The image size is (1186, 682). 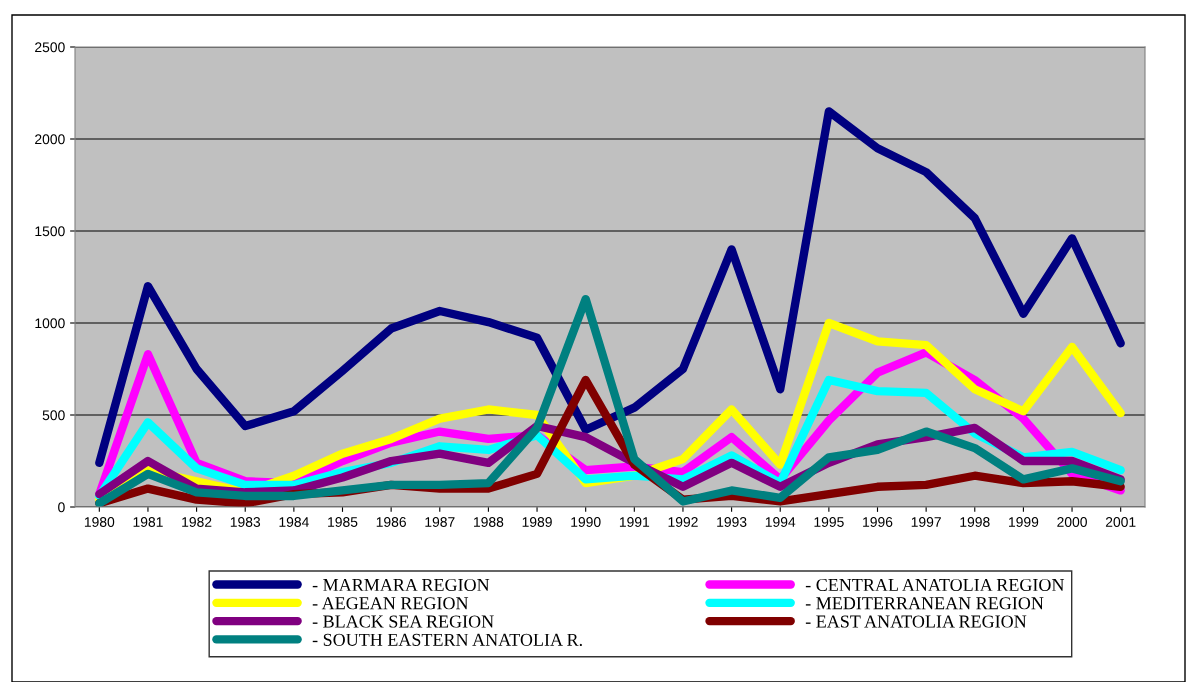 I want to click on legend-label: - AEGEAN REGION, so click(x=390, y=603).